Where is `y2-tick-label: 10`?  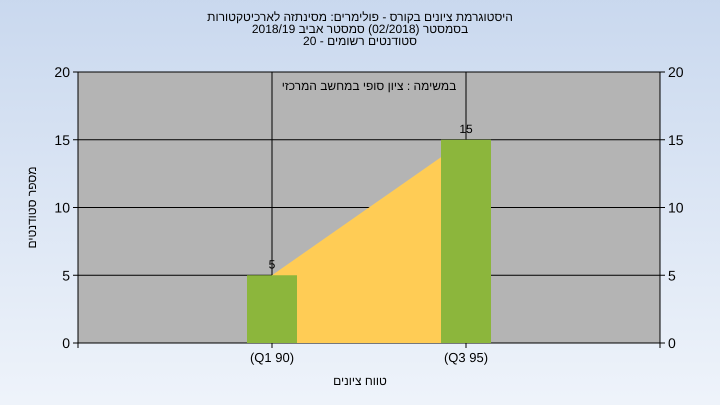
y2-tick-label: 10 is located at coordinates (676, 208).